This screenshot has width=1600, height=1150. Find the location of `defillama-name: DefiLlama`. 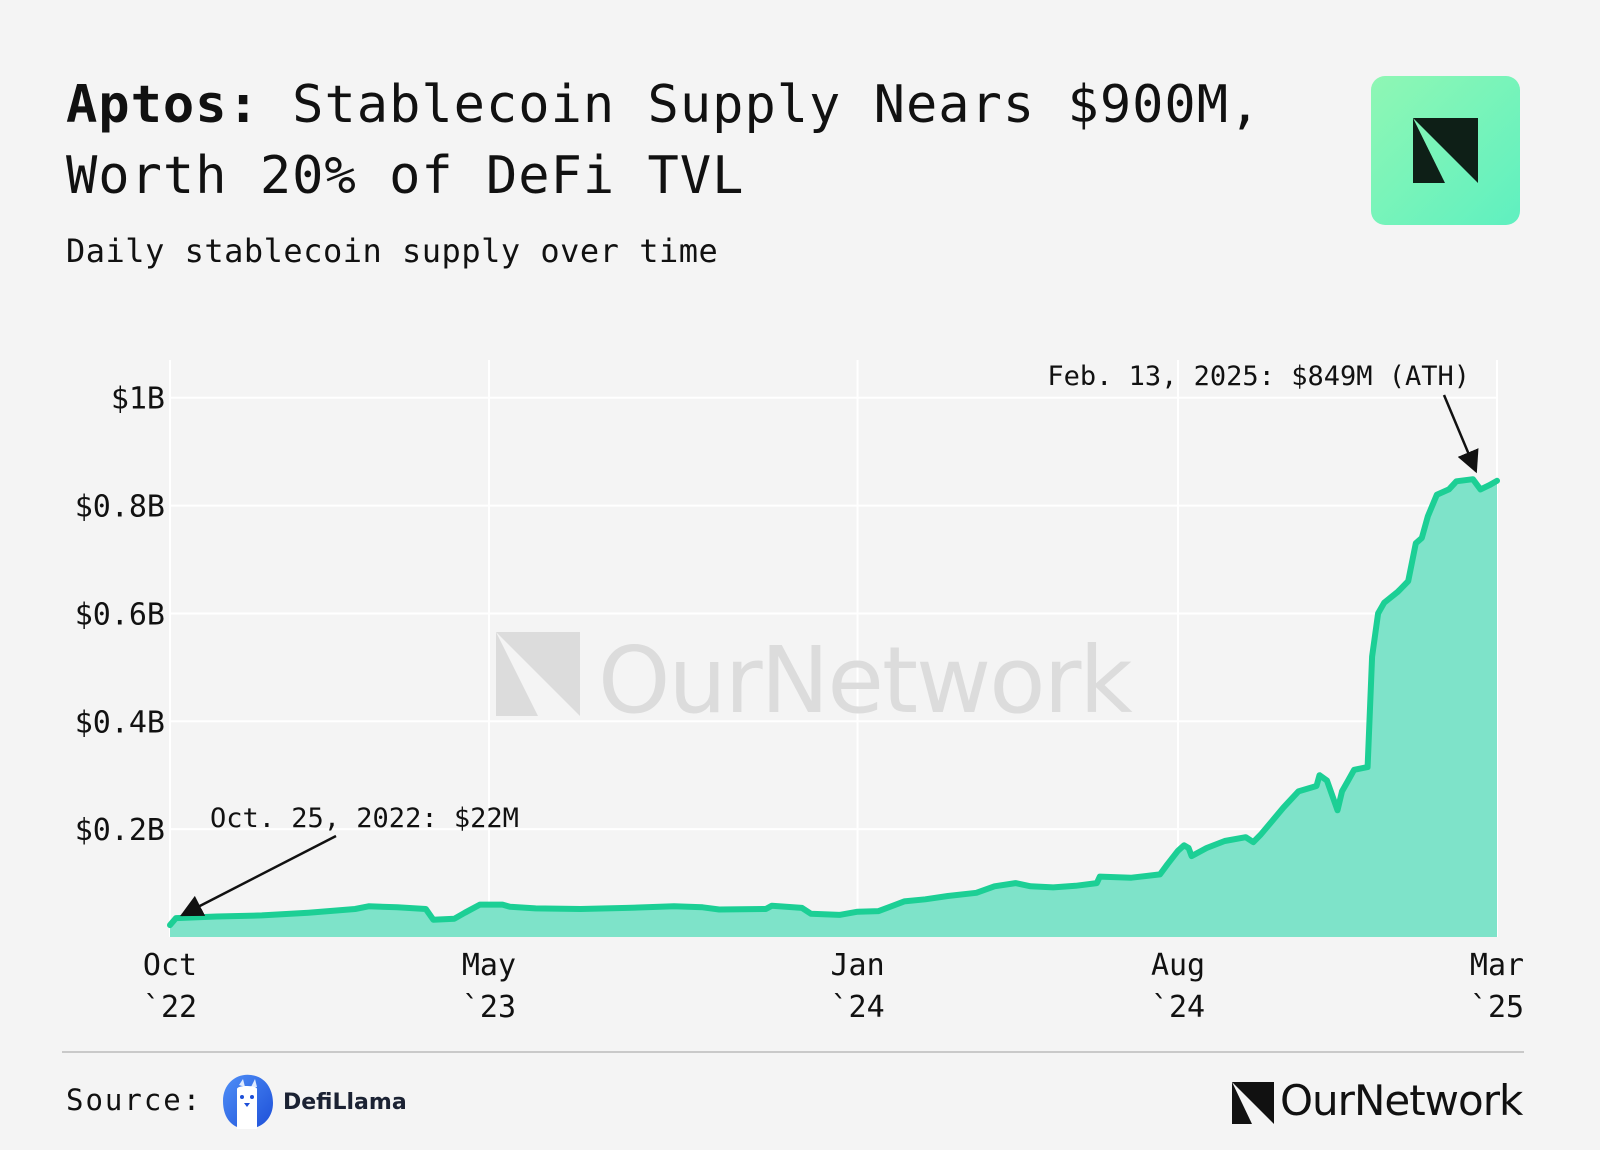

defillama-name: DefiLlama is located at coordinates (345, 1102).